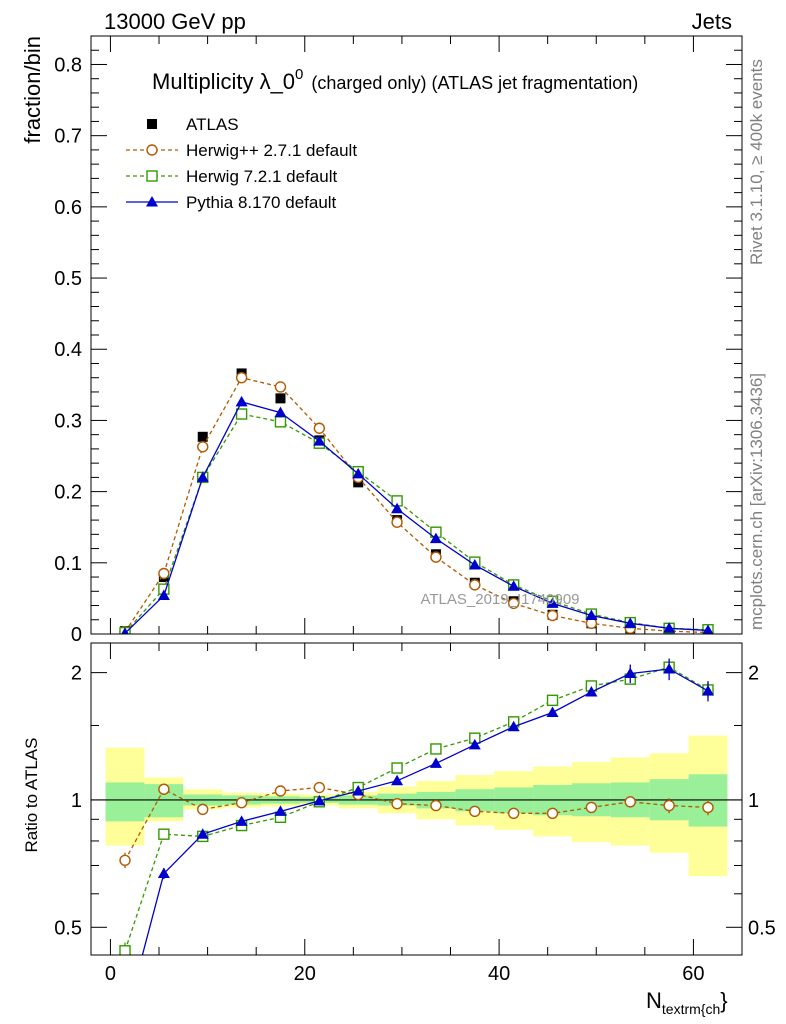 This screenshot has height=1024, width=786. Describe the element at coordinates (261, 202) in the screenshot. I see `legend-label: Pythia 8.170 default` at that location.